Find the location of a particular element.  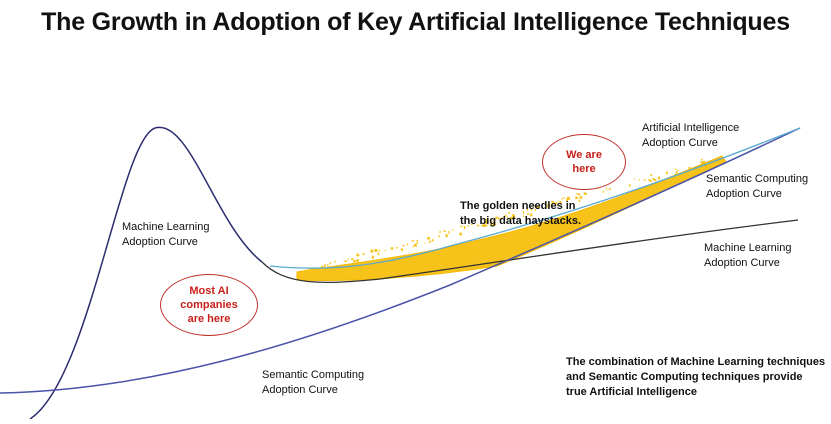

most-ai-companies-callout: Most AI companies are here is located at coordinates (209, 305).